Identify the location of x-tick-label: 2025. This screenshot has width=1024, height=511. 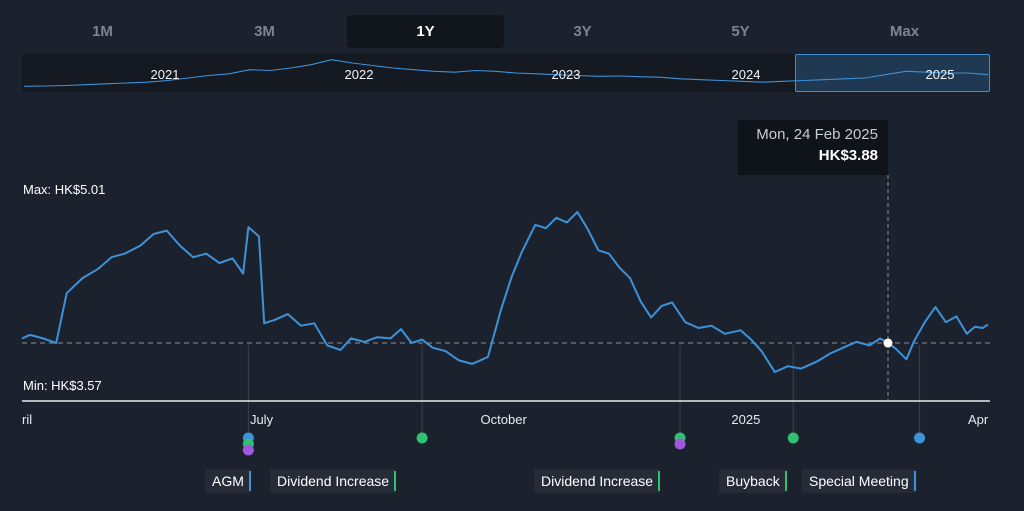
(745, 419).